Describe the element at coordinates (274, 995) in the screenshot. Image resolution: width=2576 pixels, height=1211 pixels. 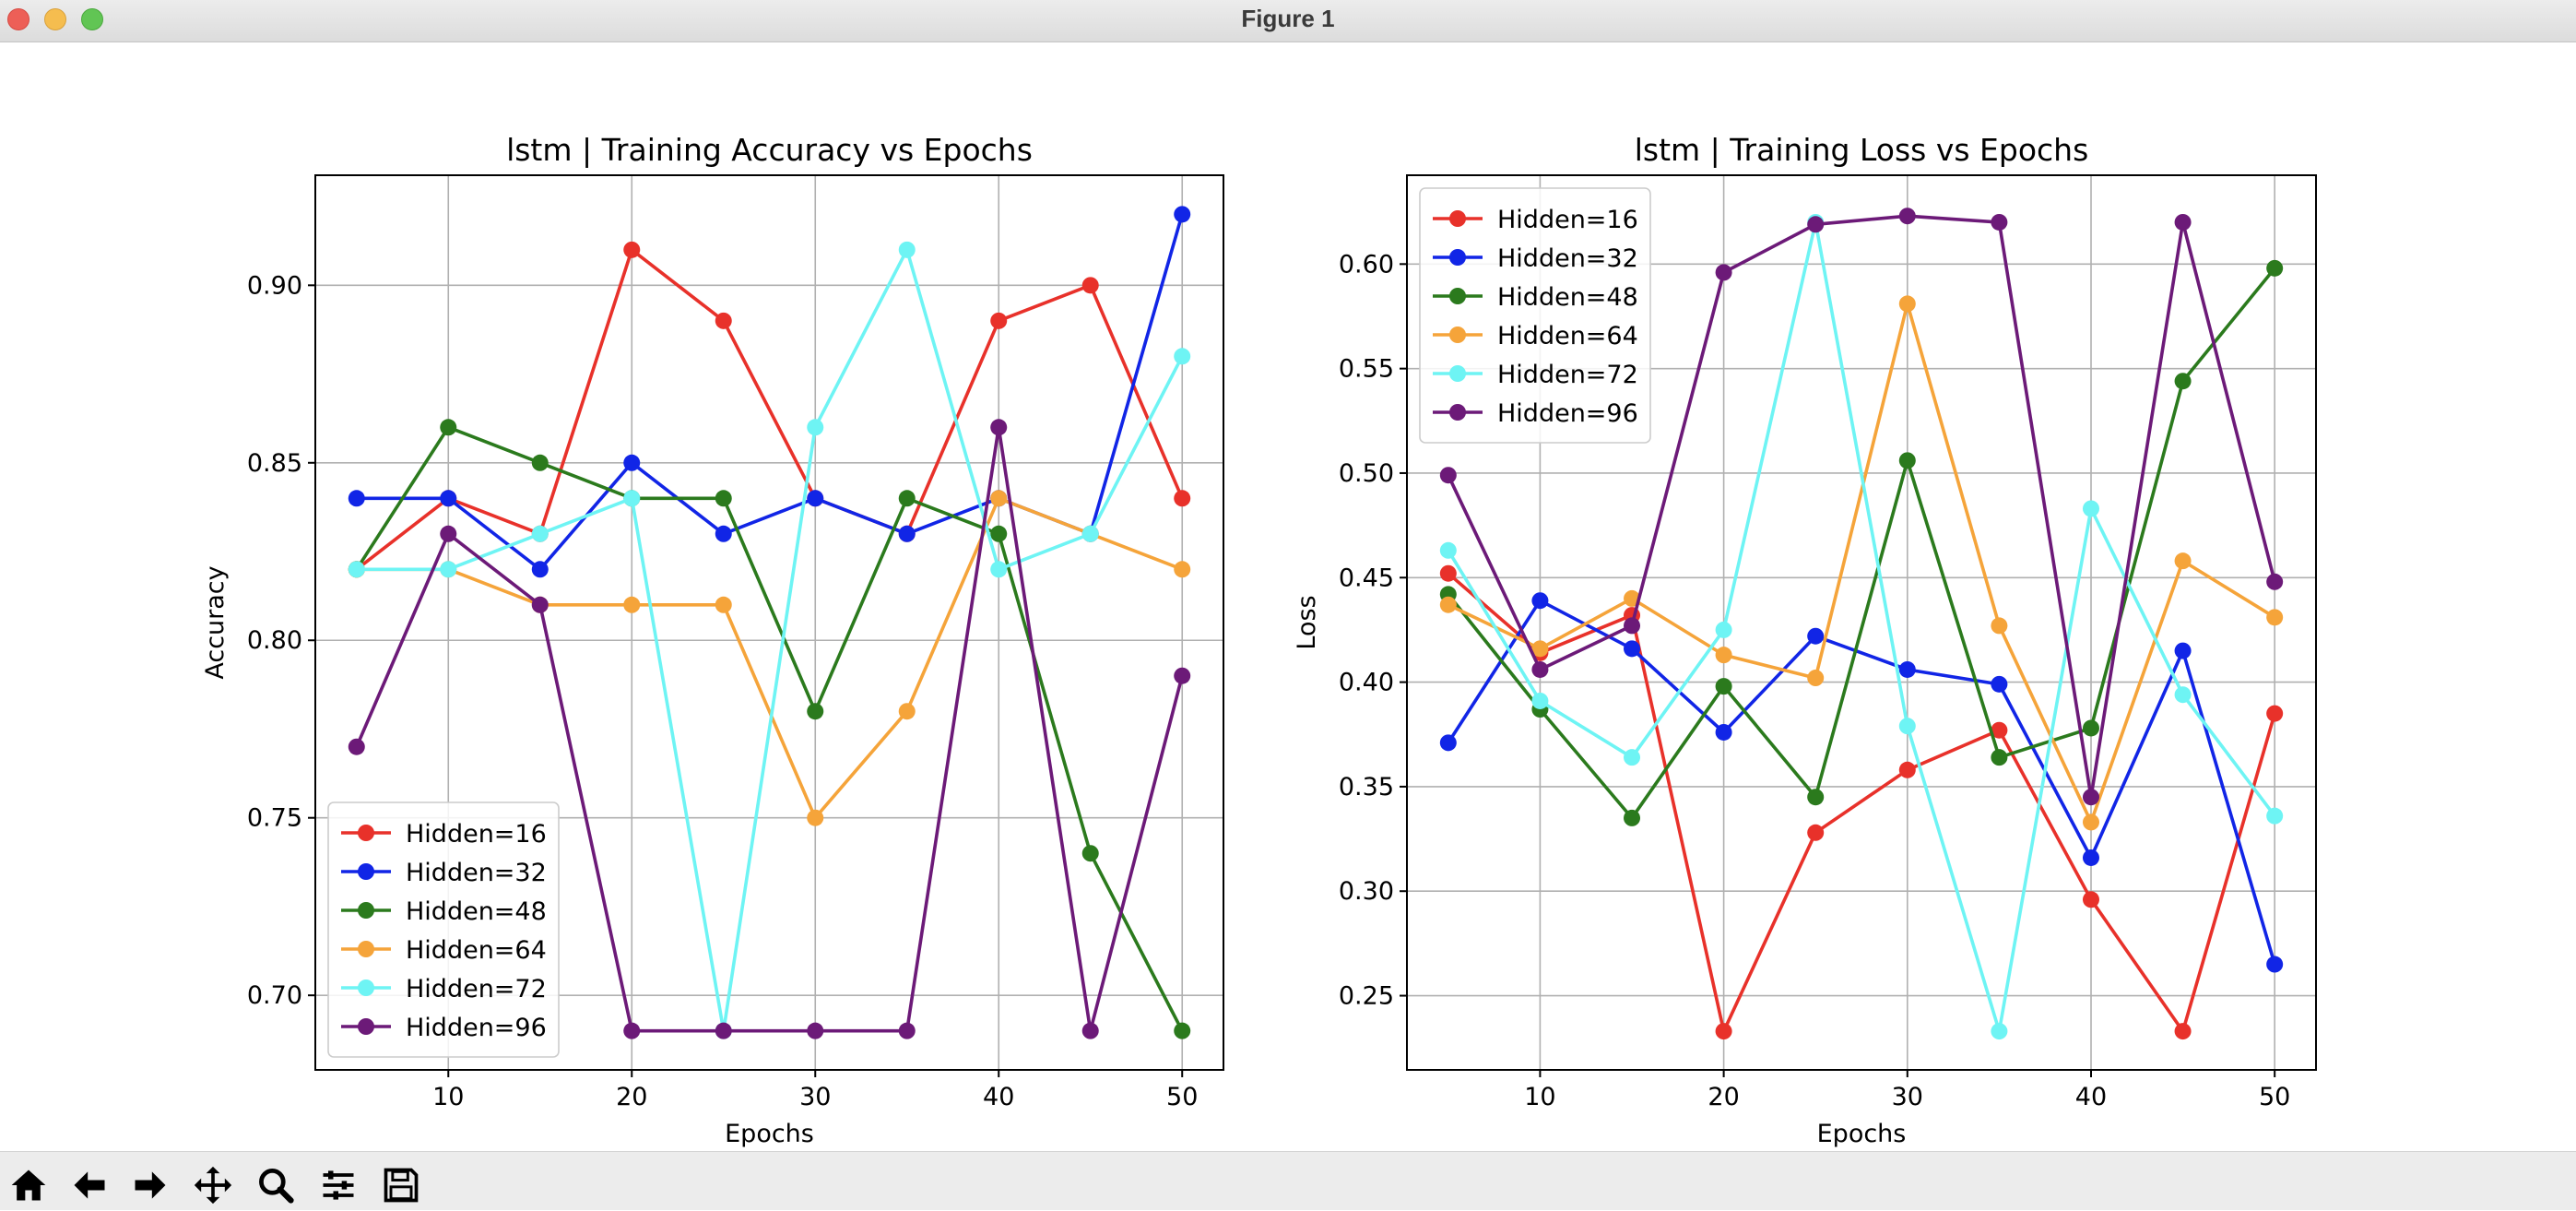
I see `y-tick-label: 0.70` at that location.